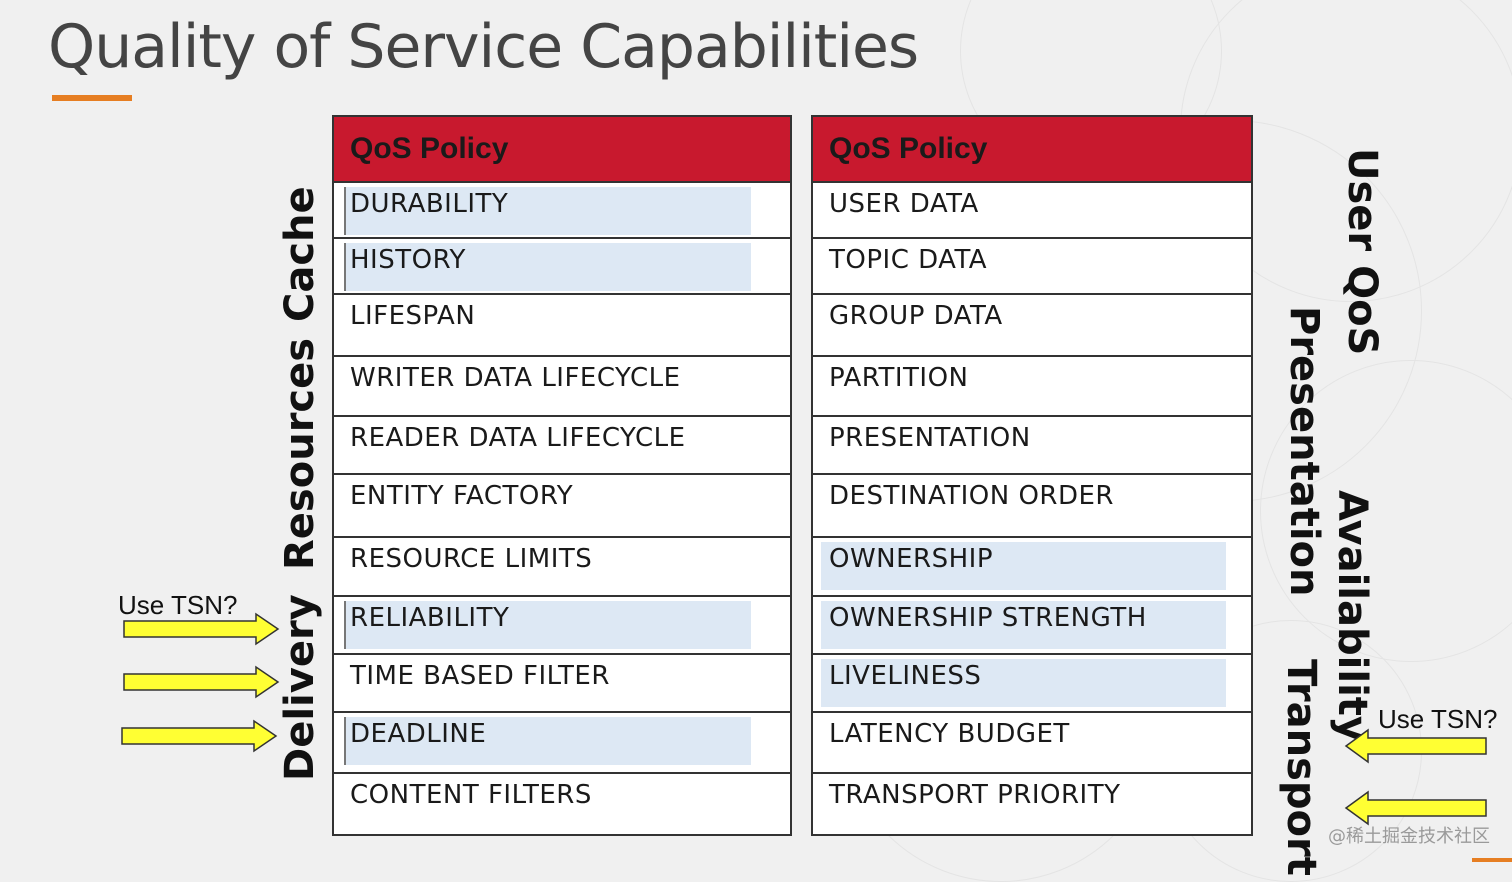 The image size is (1512, 882). What do you see at coordinates (908, 260) in the screenshot?
I see `row-label: TOPIC DATA` at bounding box center [908, 260].